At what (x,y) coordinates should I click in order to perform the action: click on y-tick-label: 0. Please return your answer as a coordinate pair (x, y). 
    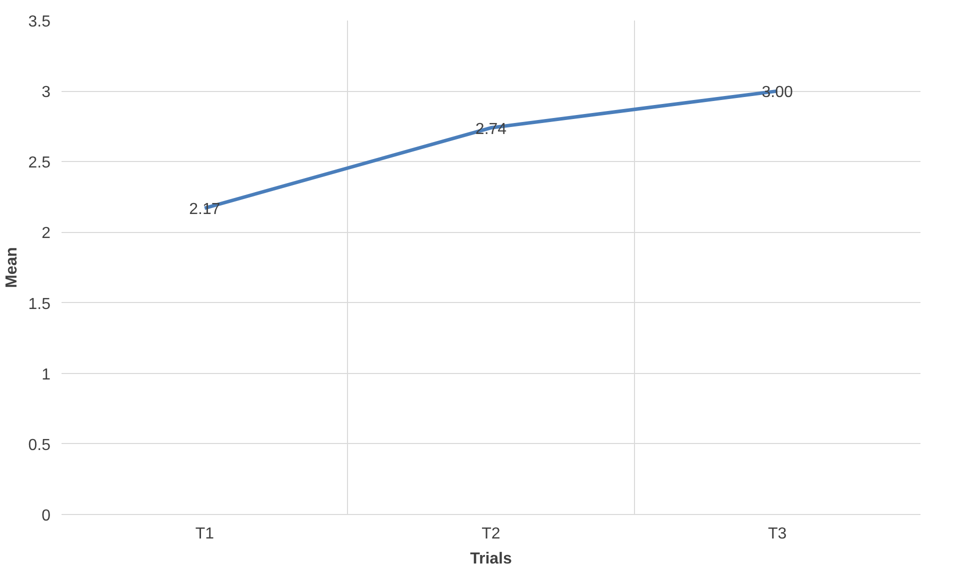
    Looking at the image, I should click on (46, 516).